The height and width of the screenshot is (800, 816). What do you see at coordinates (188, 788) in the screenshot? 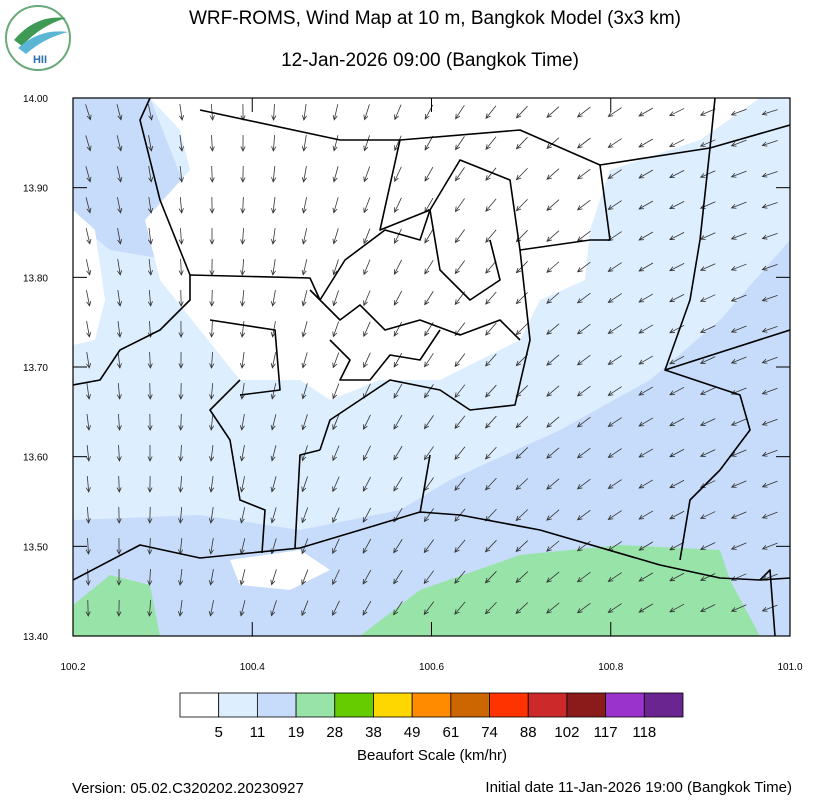
I see `version: Version: 05.02.C320202.20230927` at bounding box center [188, 788].